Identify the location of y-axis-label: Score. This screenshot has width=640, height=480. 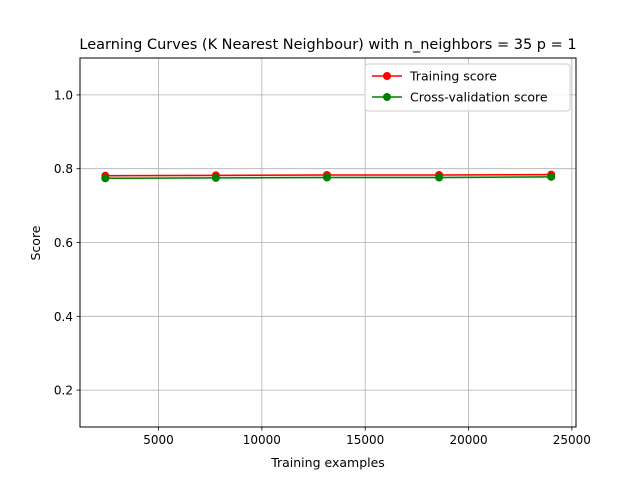
(35, 242).